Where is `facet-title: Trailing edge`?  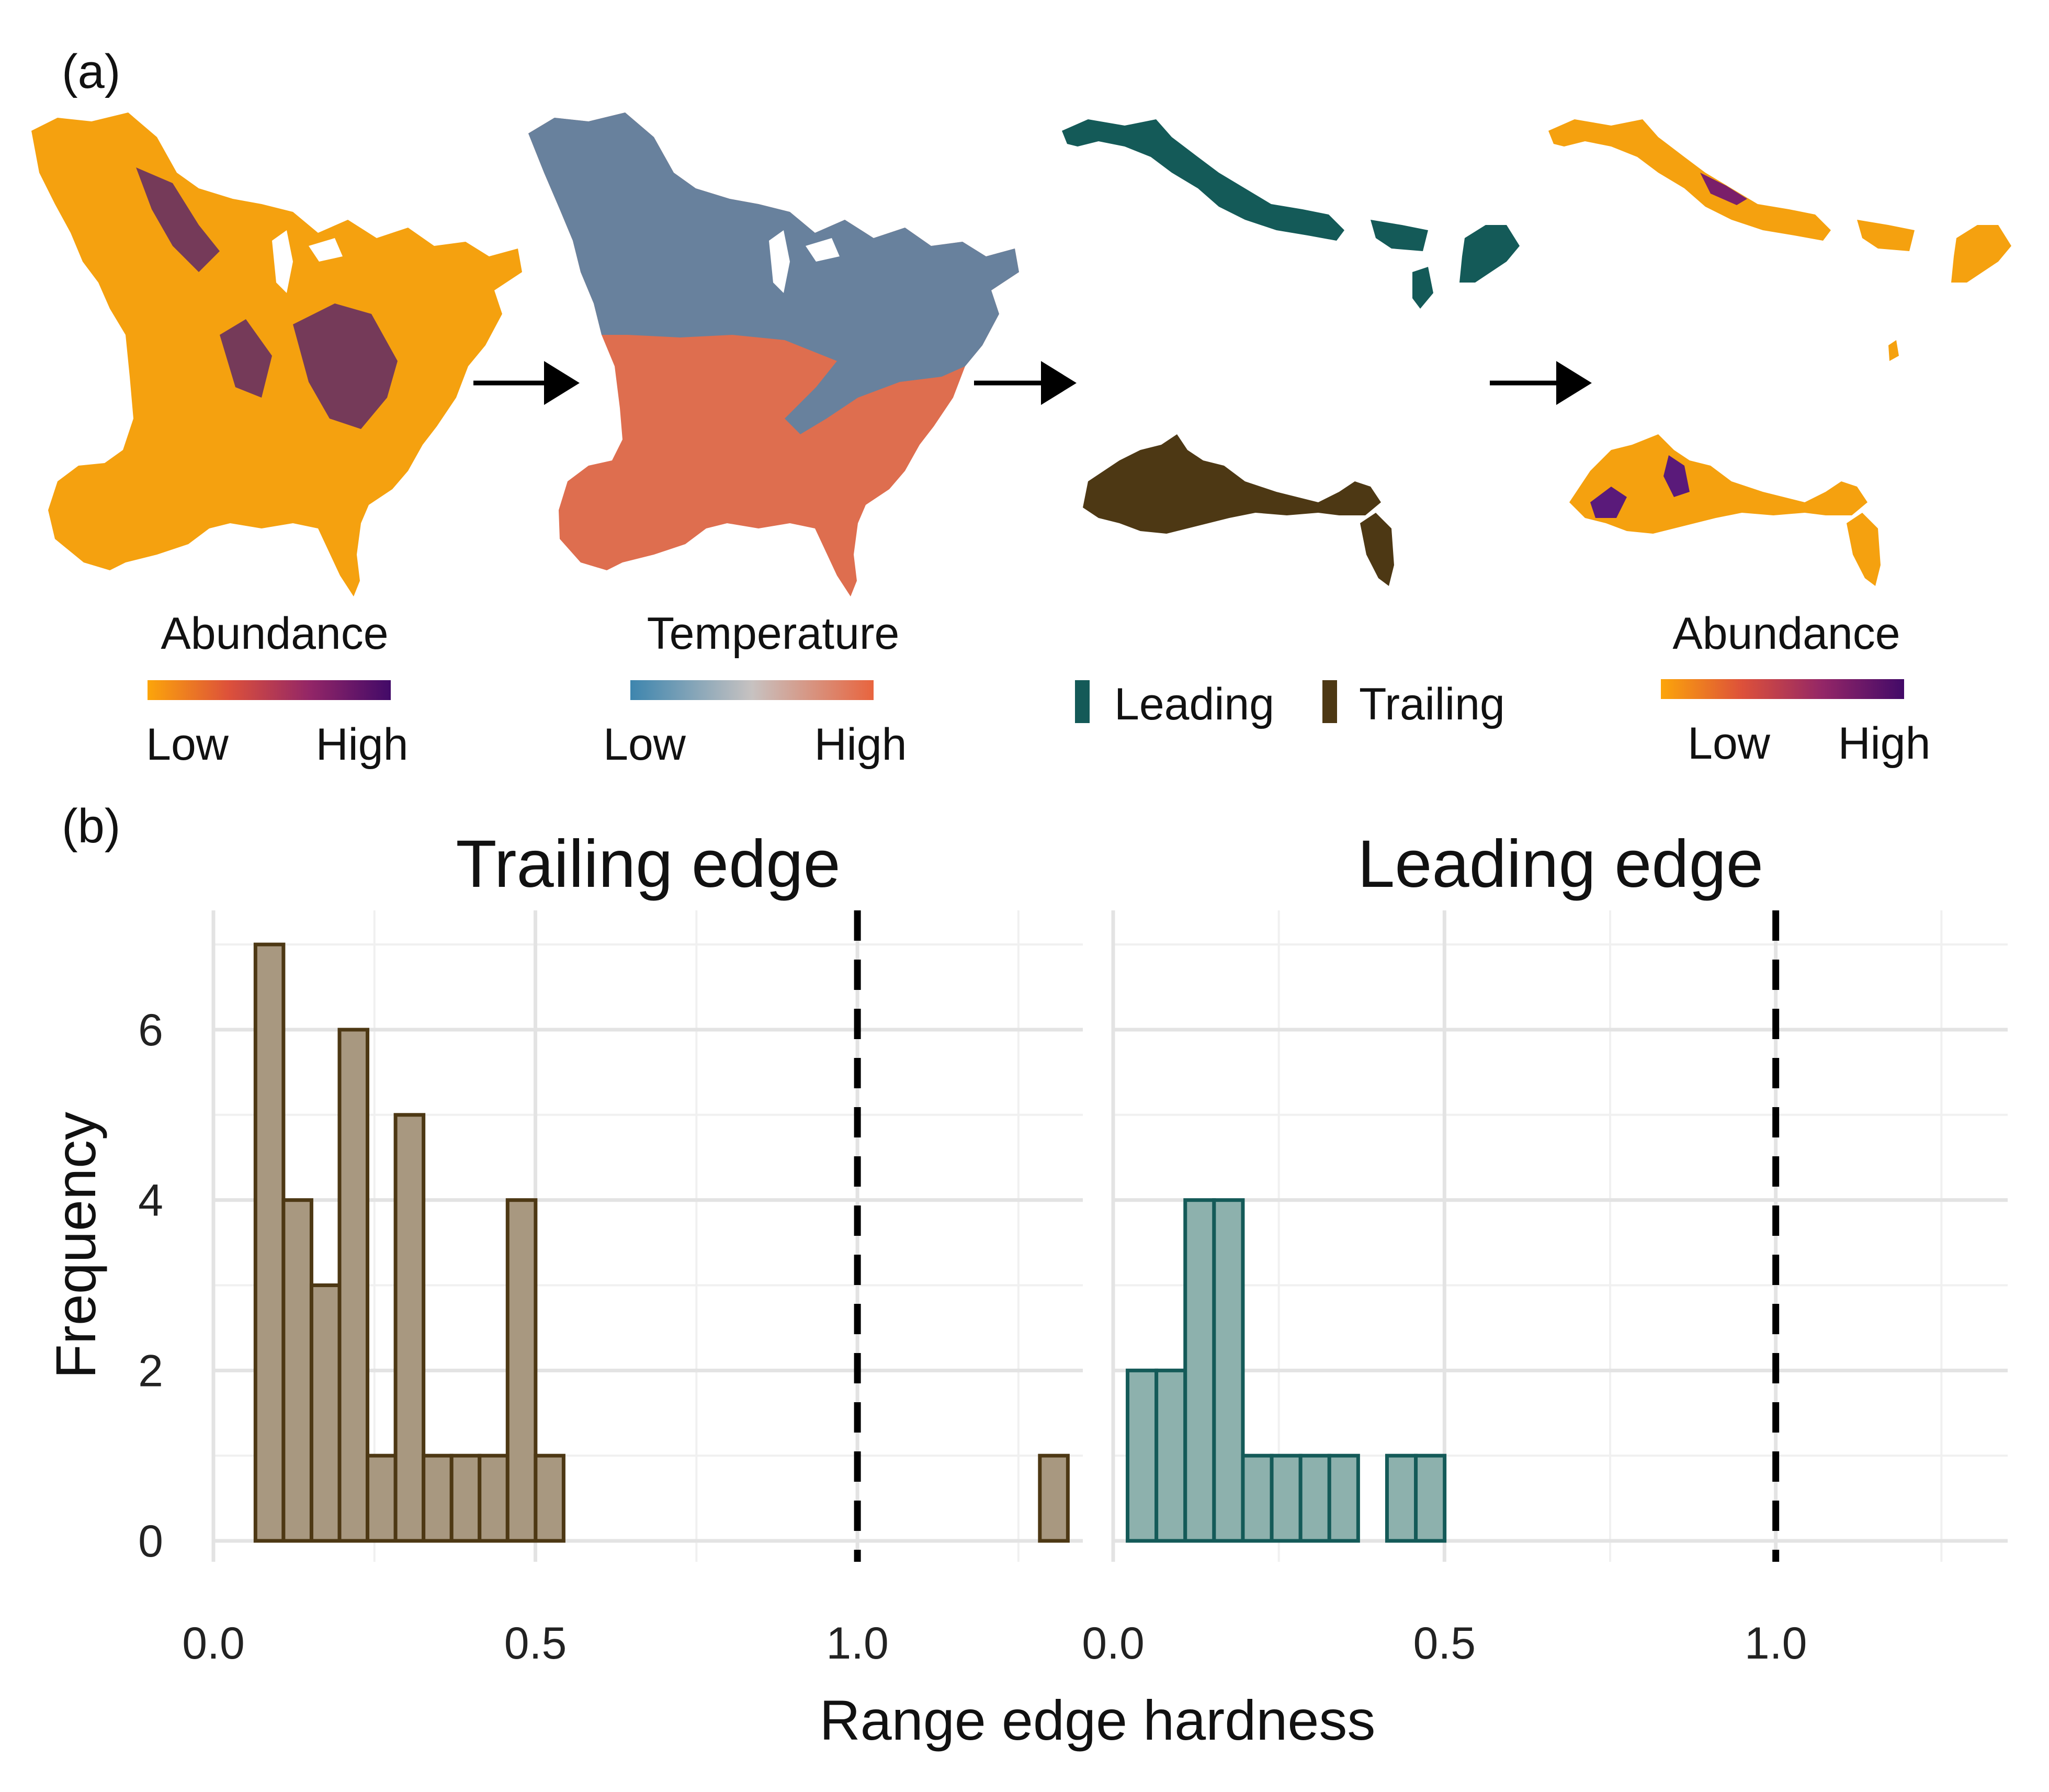 facet-title: Trailing edge is located at coordinates (648, 864).